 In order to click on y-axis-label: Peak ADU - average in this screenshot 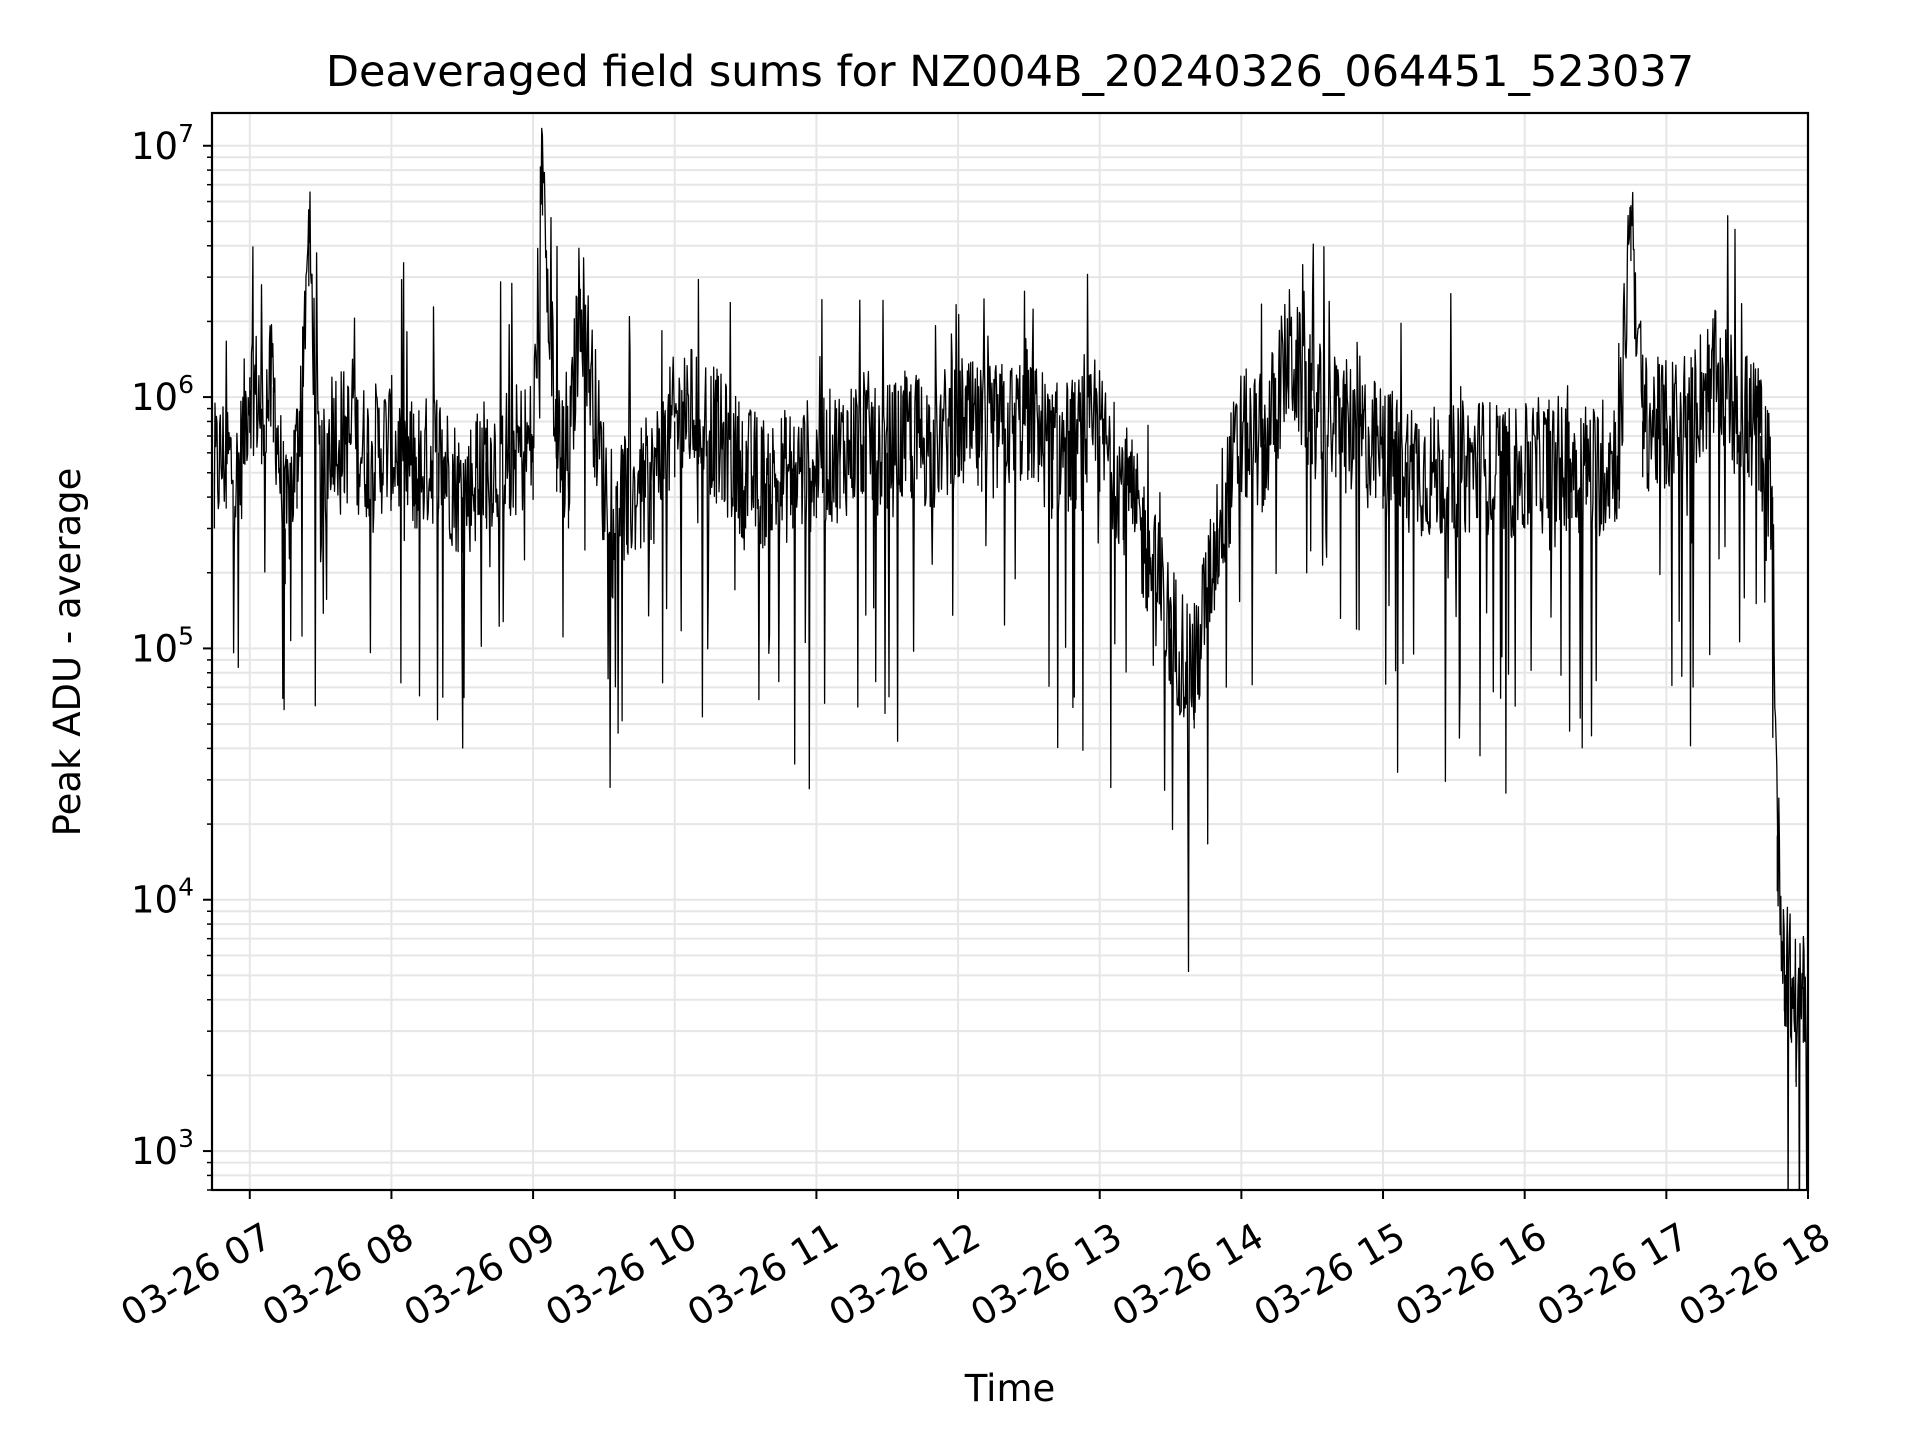, I will do `click(67, 652)`.